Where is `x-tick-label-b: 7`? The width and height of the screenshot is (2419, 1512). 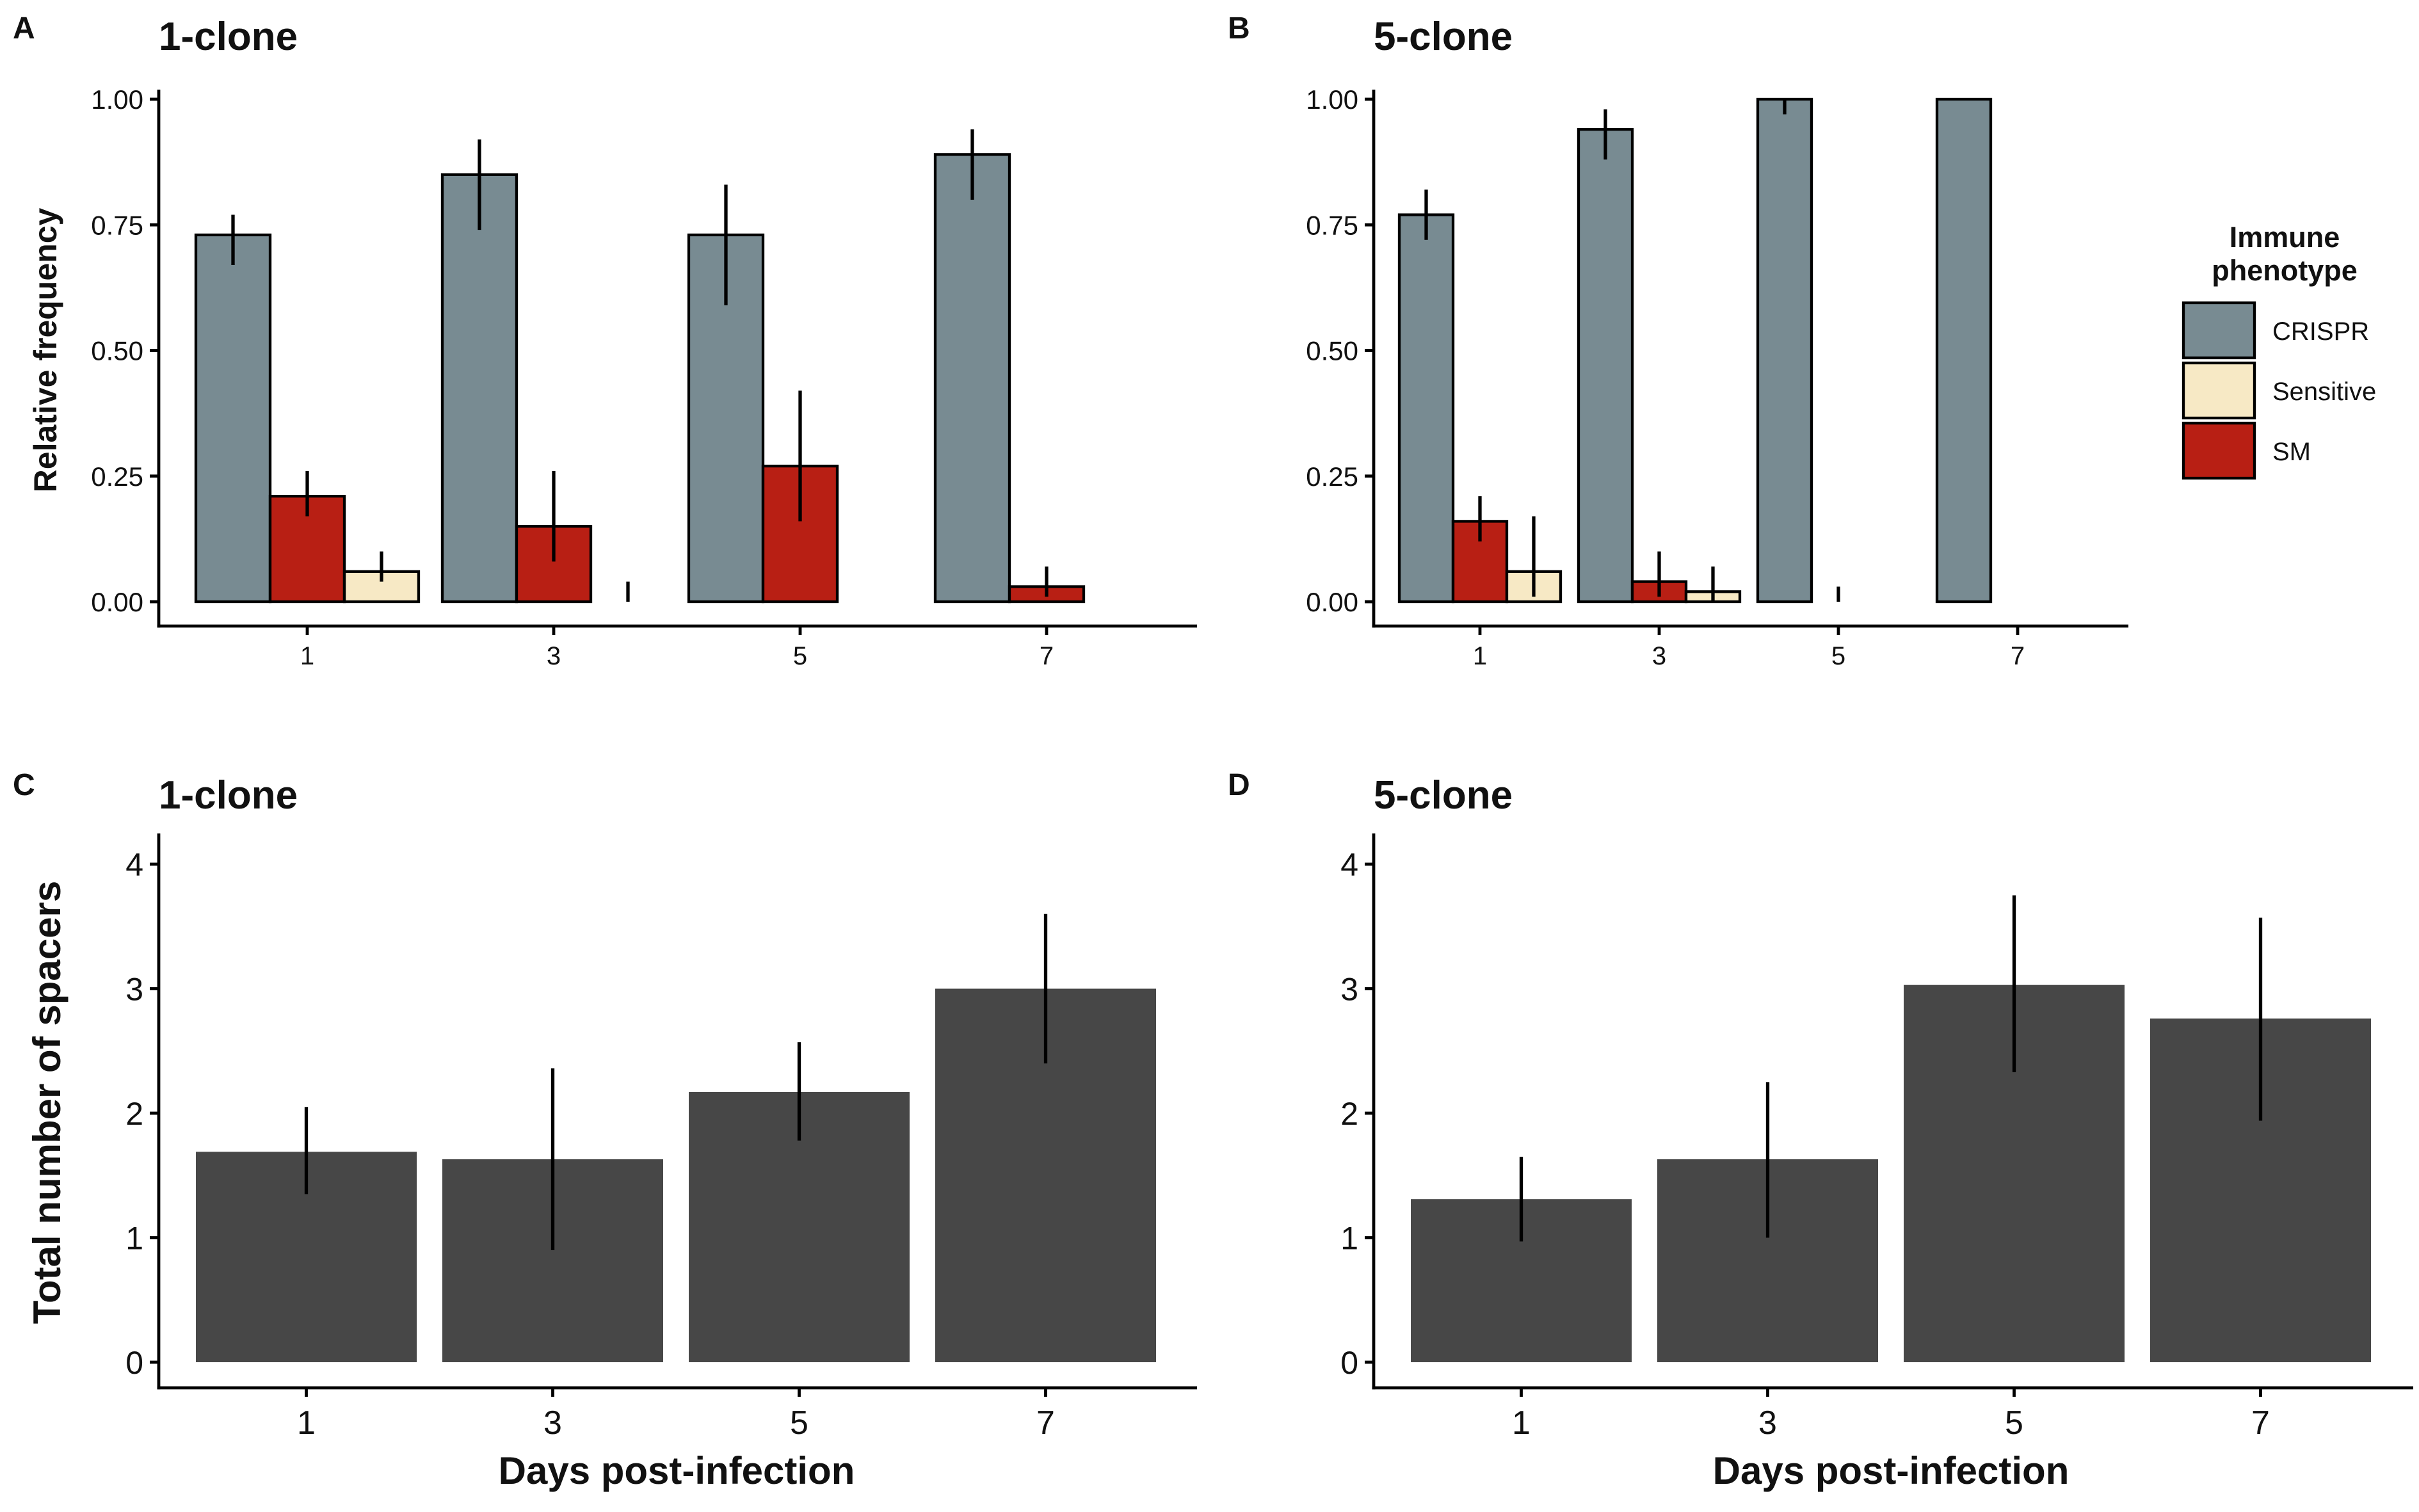
x-tick-label-b: 7 is located at coordinates (2018, 656).